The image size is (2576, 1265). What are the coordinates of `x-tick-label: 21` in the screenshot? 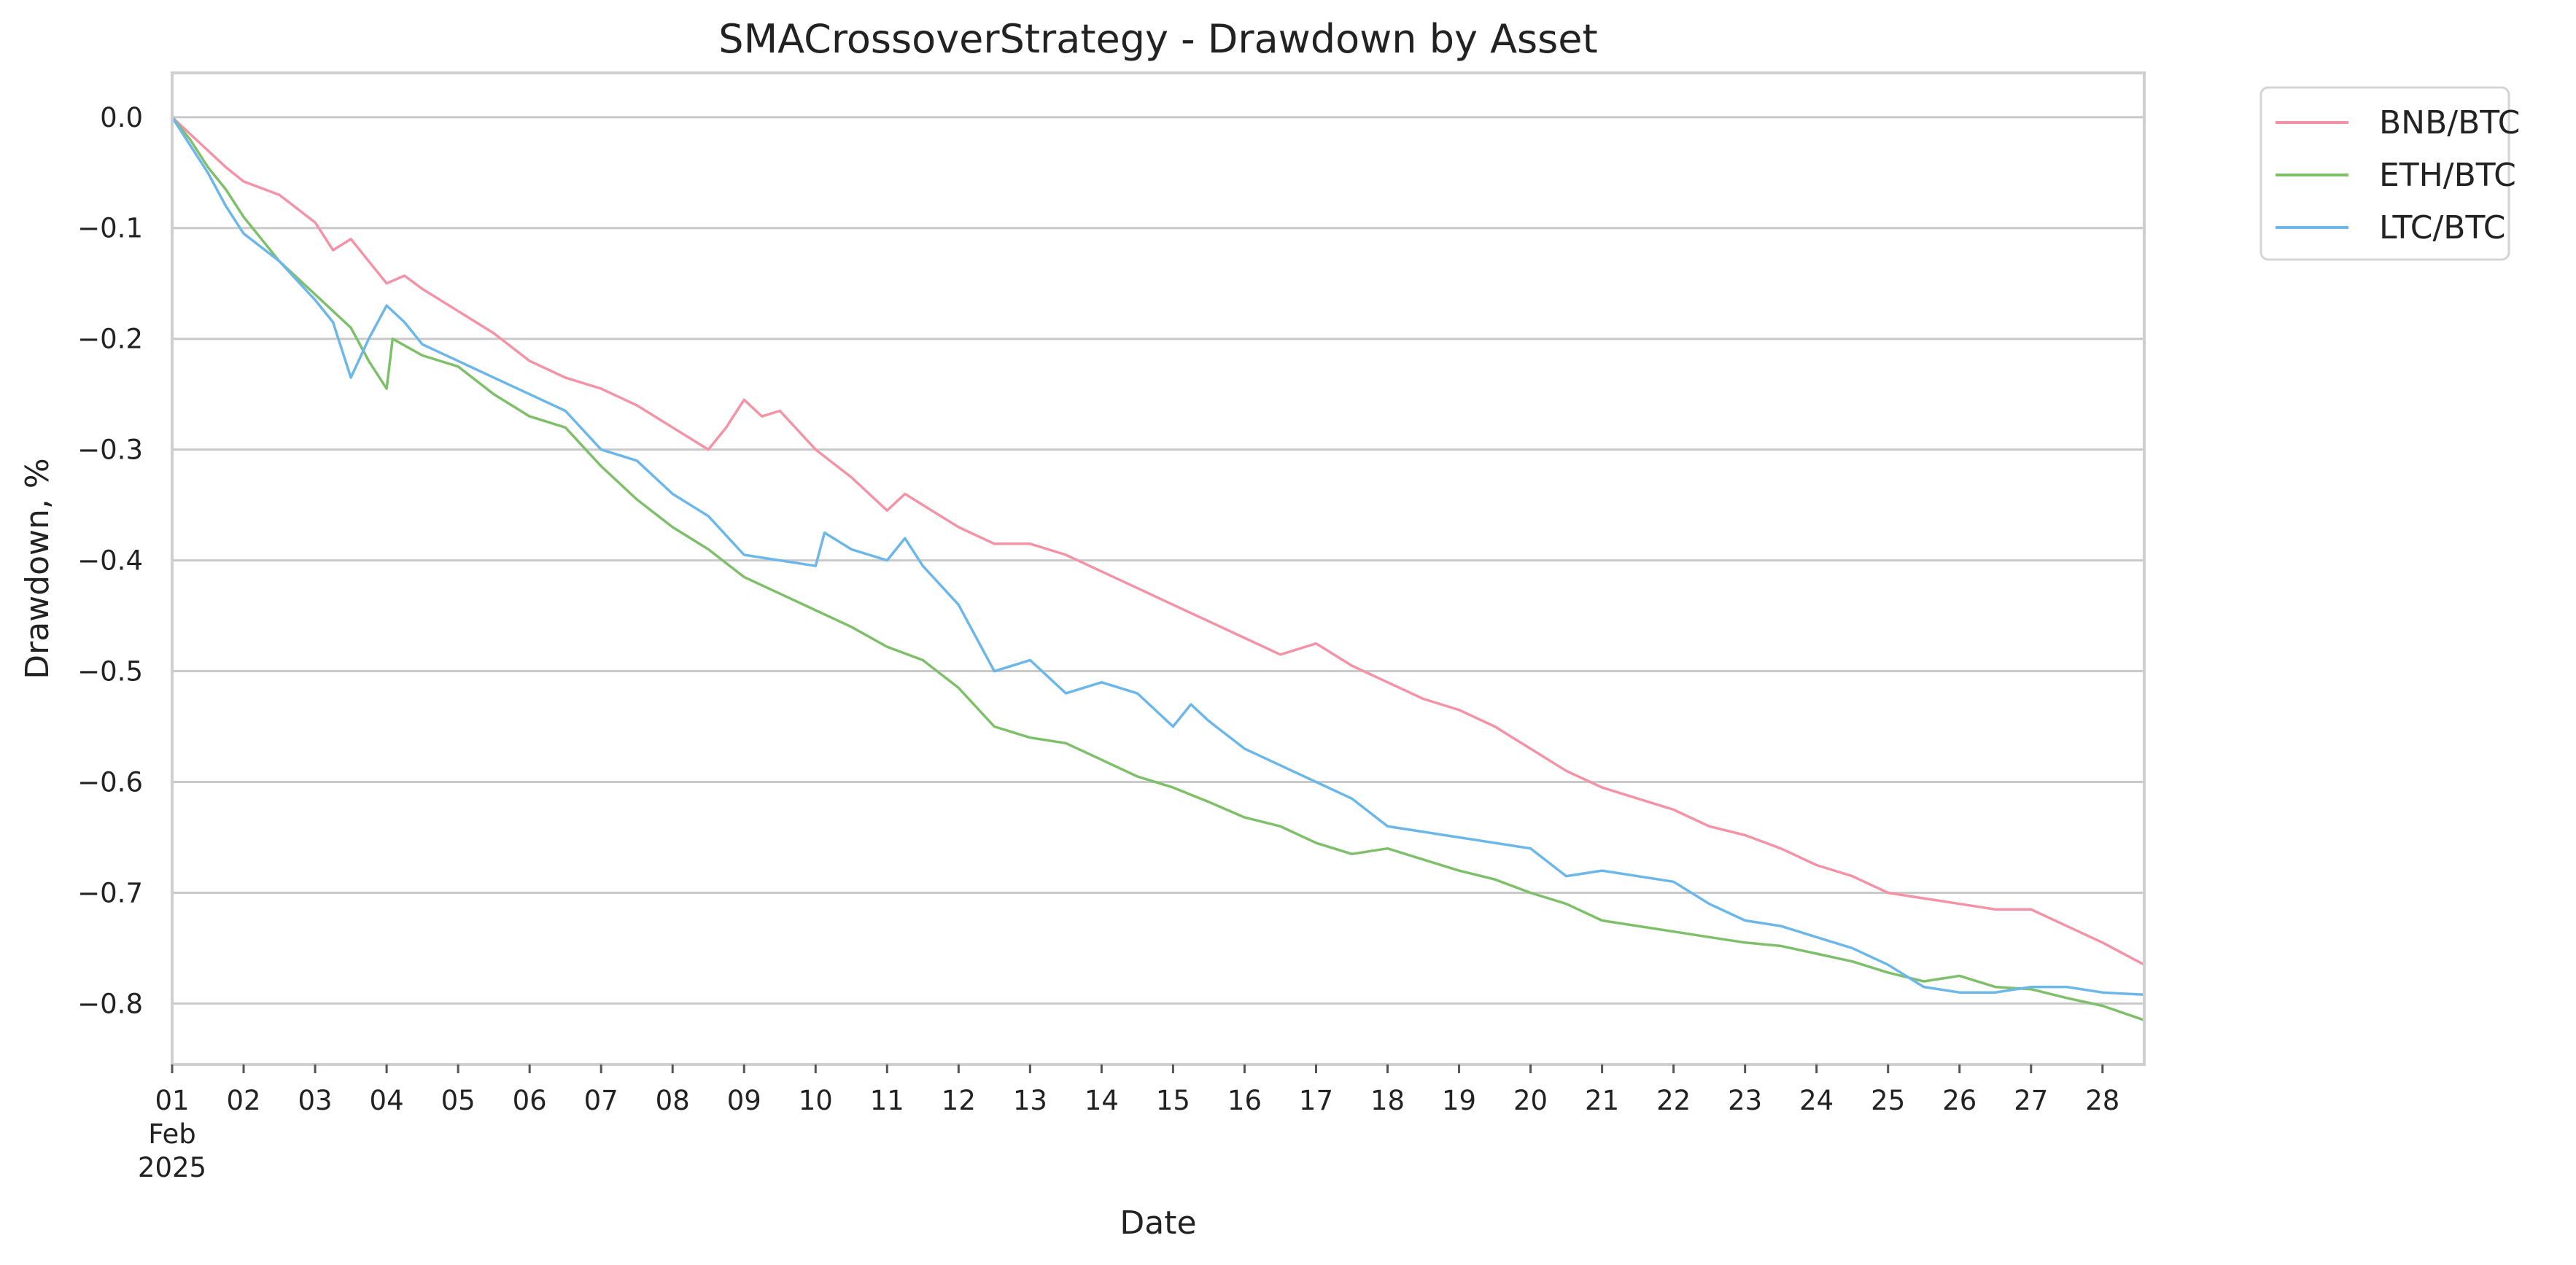 It's located at (1602, 1100).